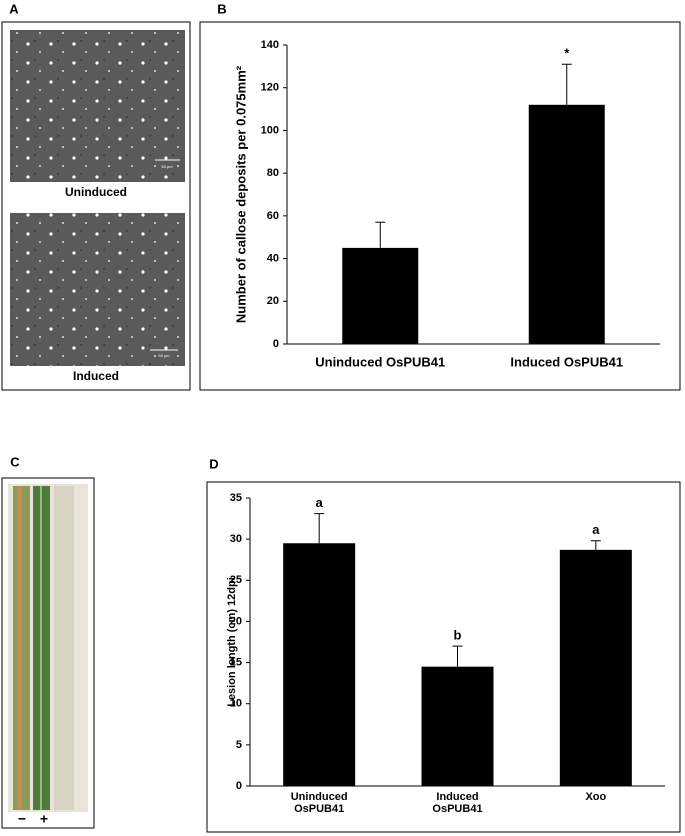 The width and height of the screenshot is (685, 836). Describe the element at coordinates (270, 45) in the screenshot. I see `y-tick-label: 140` at that location.